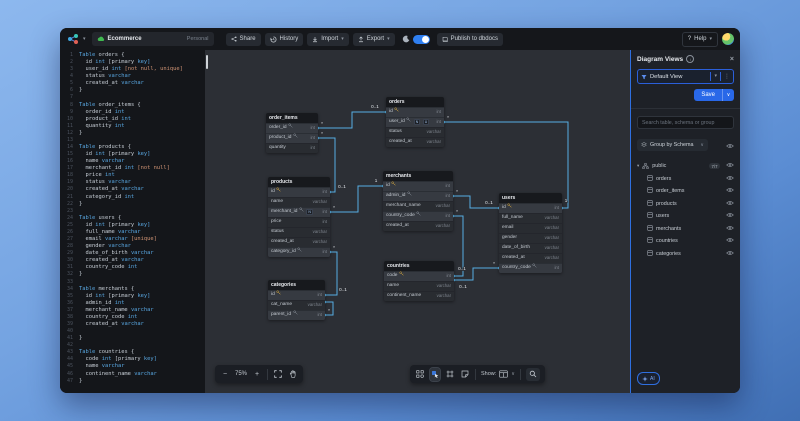 Image resolution: width=800 pixels, height=421 pixels. Describe the element at coordinates (690, 59) in the screenshot. I see `info-icon: i` at that location.